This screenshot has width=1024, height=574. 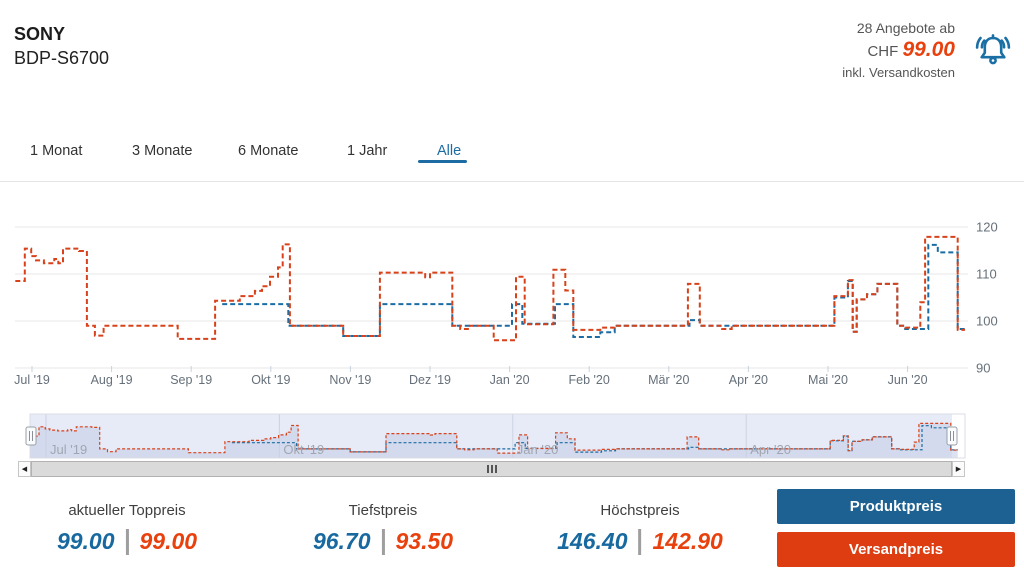 What do you see at coordinates (928, 49) in the screenshot?
I see `best-price-value: 99.00` at bounding box center [928, 49].